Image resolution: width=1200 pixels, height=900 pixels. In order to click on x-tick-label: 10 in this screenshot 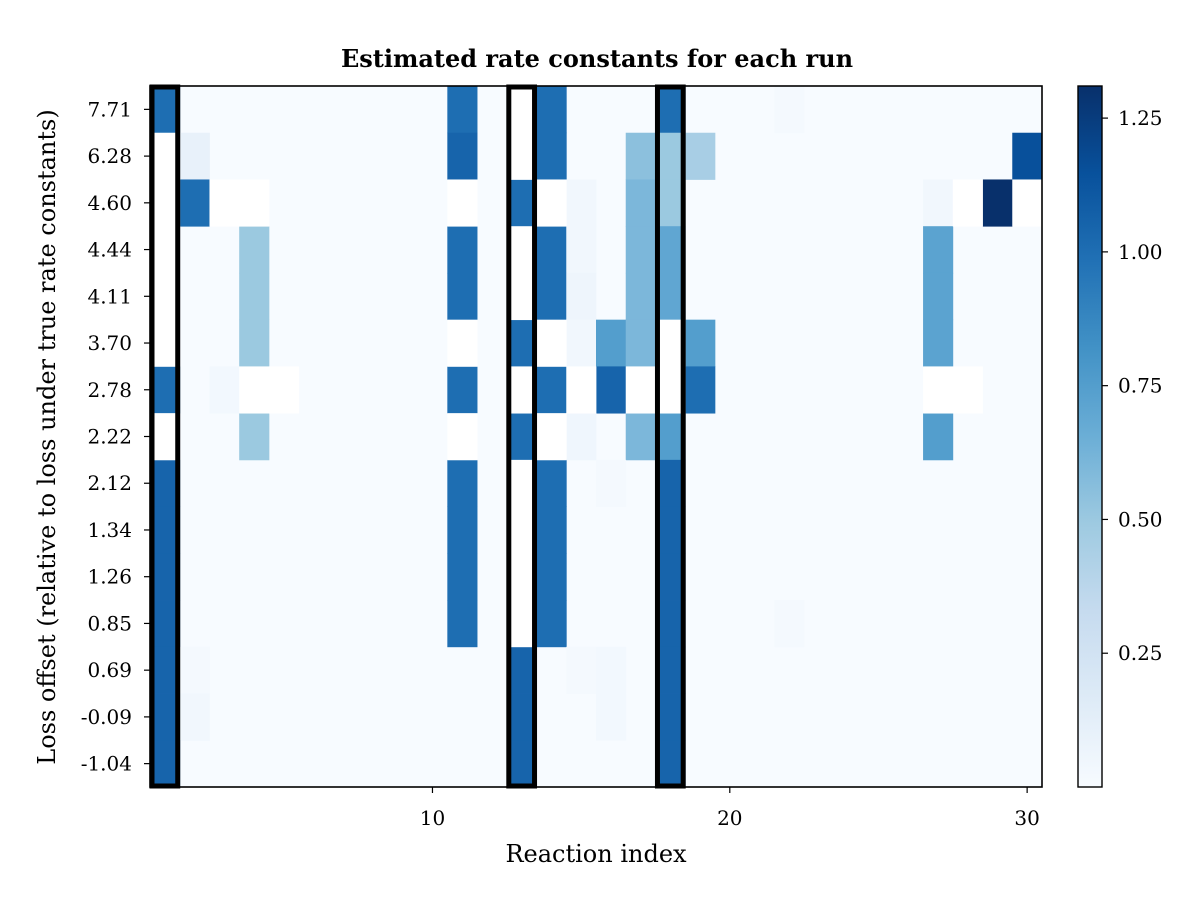, I will do `click(432, 818)`.